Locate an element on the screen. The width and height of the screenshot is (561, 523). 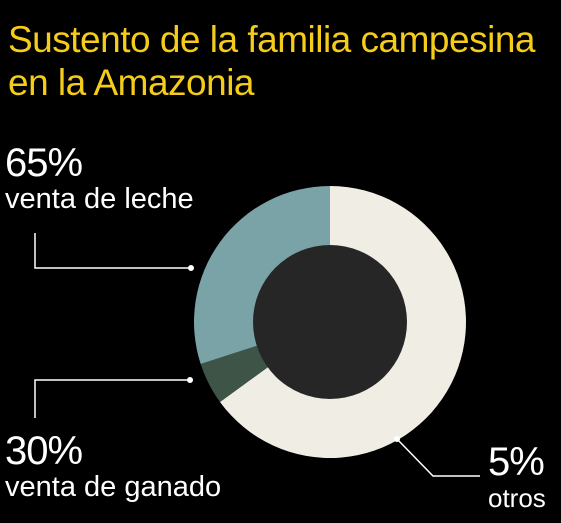
leader-line-otros is located at coordinates (438, 457).